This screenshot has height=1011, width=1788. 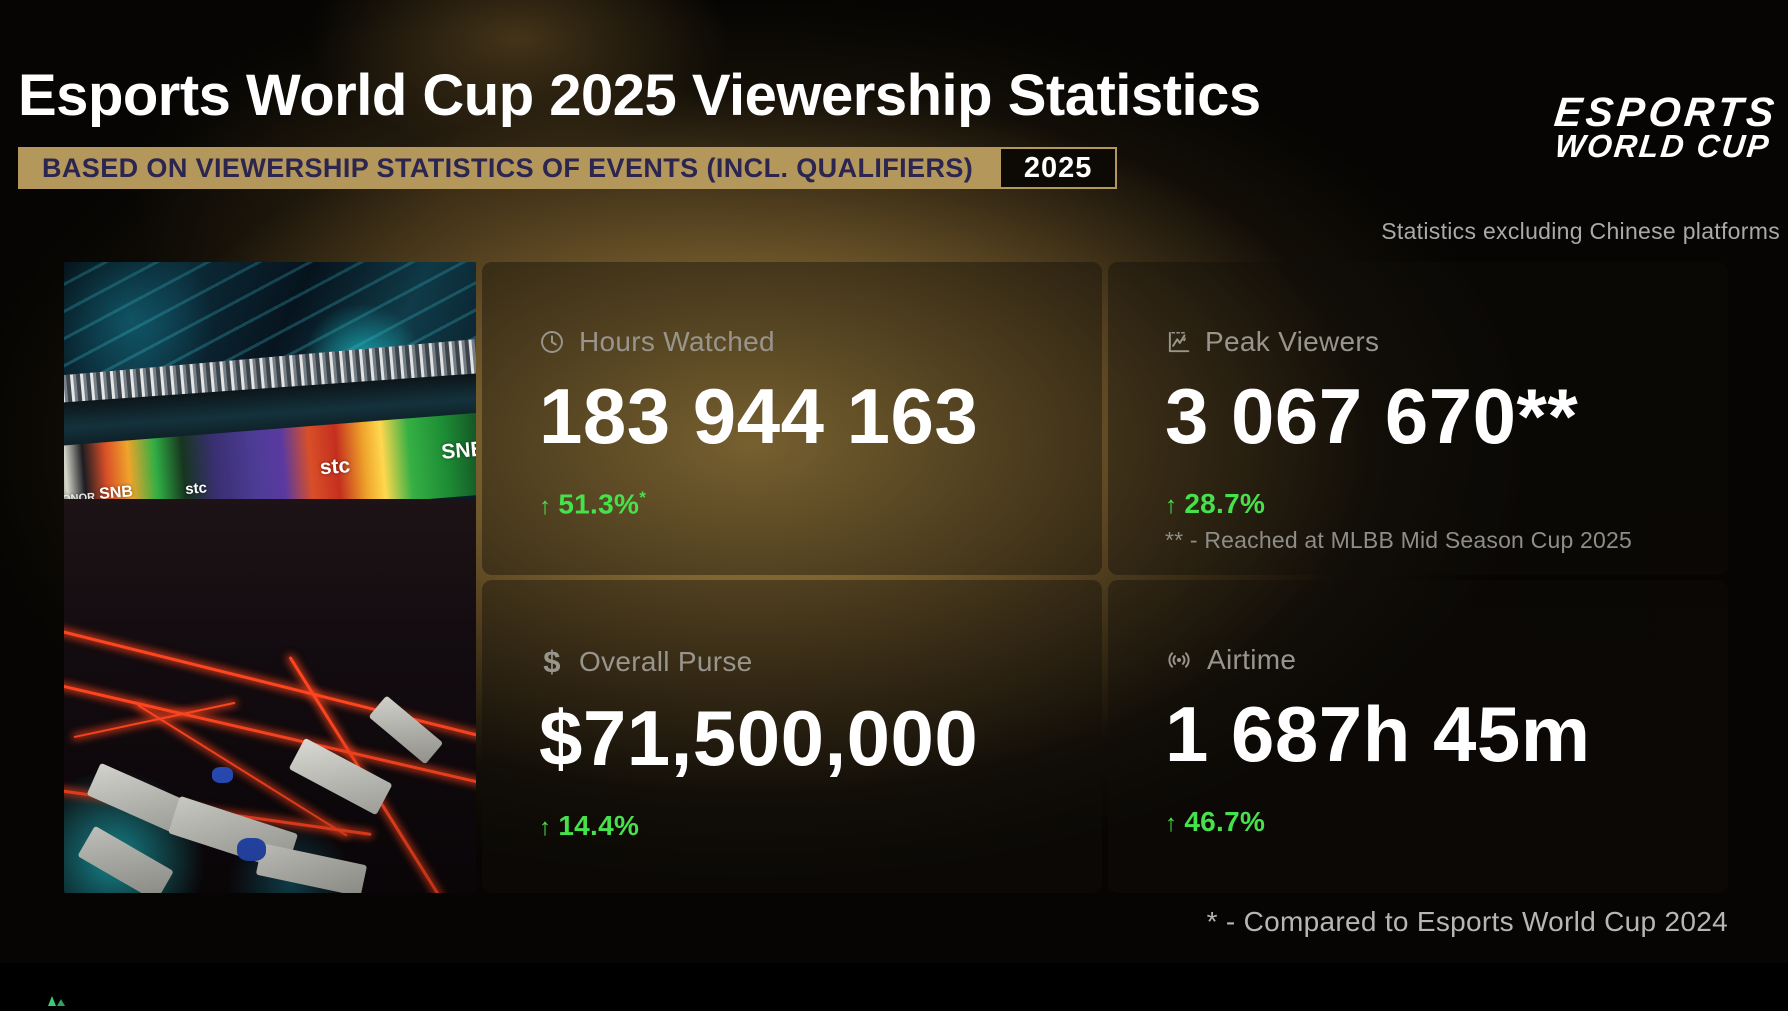 What do you see at coordinates (810, 504) in the screenshot?
I see `stat-delta: ↑ 51.3%*` at bounding box center [810, 504].